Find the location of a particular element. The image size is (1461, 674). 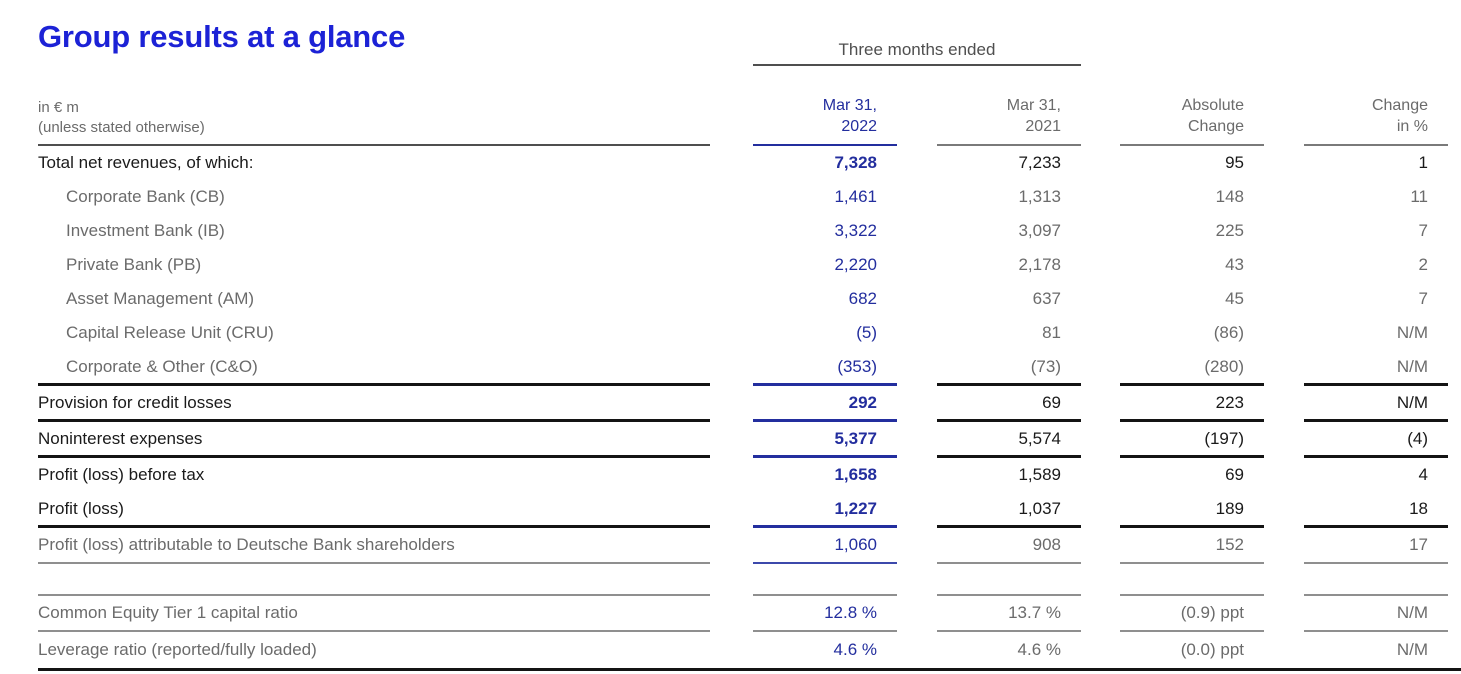

unit-label-line1: in € m is located at coordinates (58, 107).